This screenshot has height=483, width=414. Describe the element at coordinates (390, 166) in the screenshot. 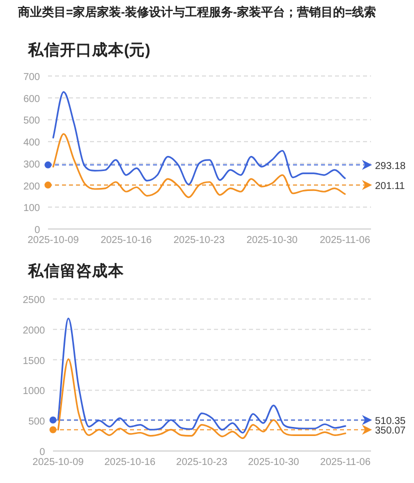

I see `ref-line-label: 293.18` at that location.